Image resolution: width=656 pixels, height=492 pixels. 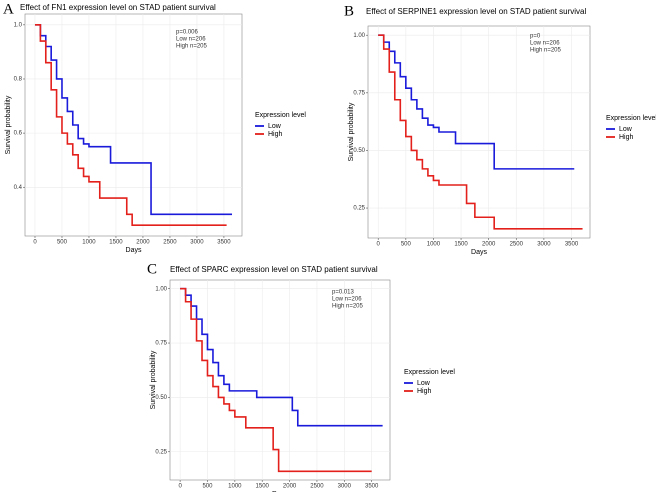 I want to click on annotation: p=0.013, so click(x=343, y=293).